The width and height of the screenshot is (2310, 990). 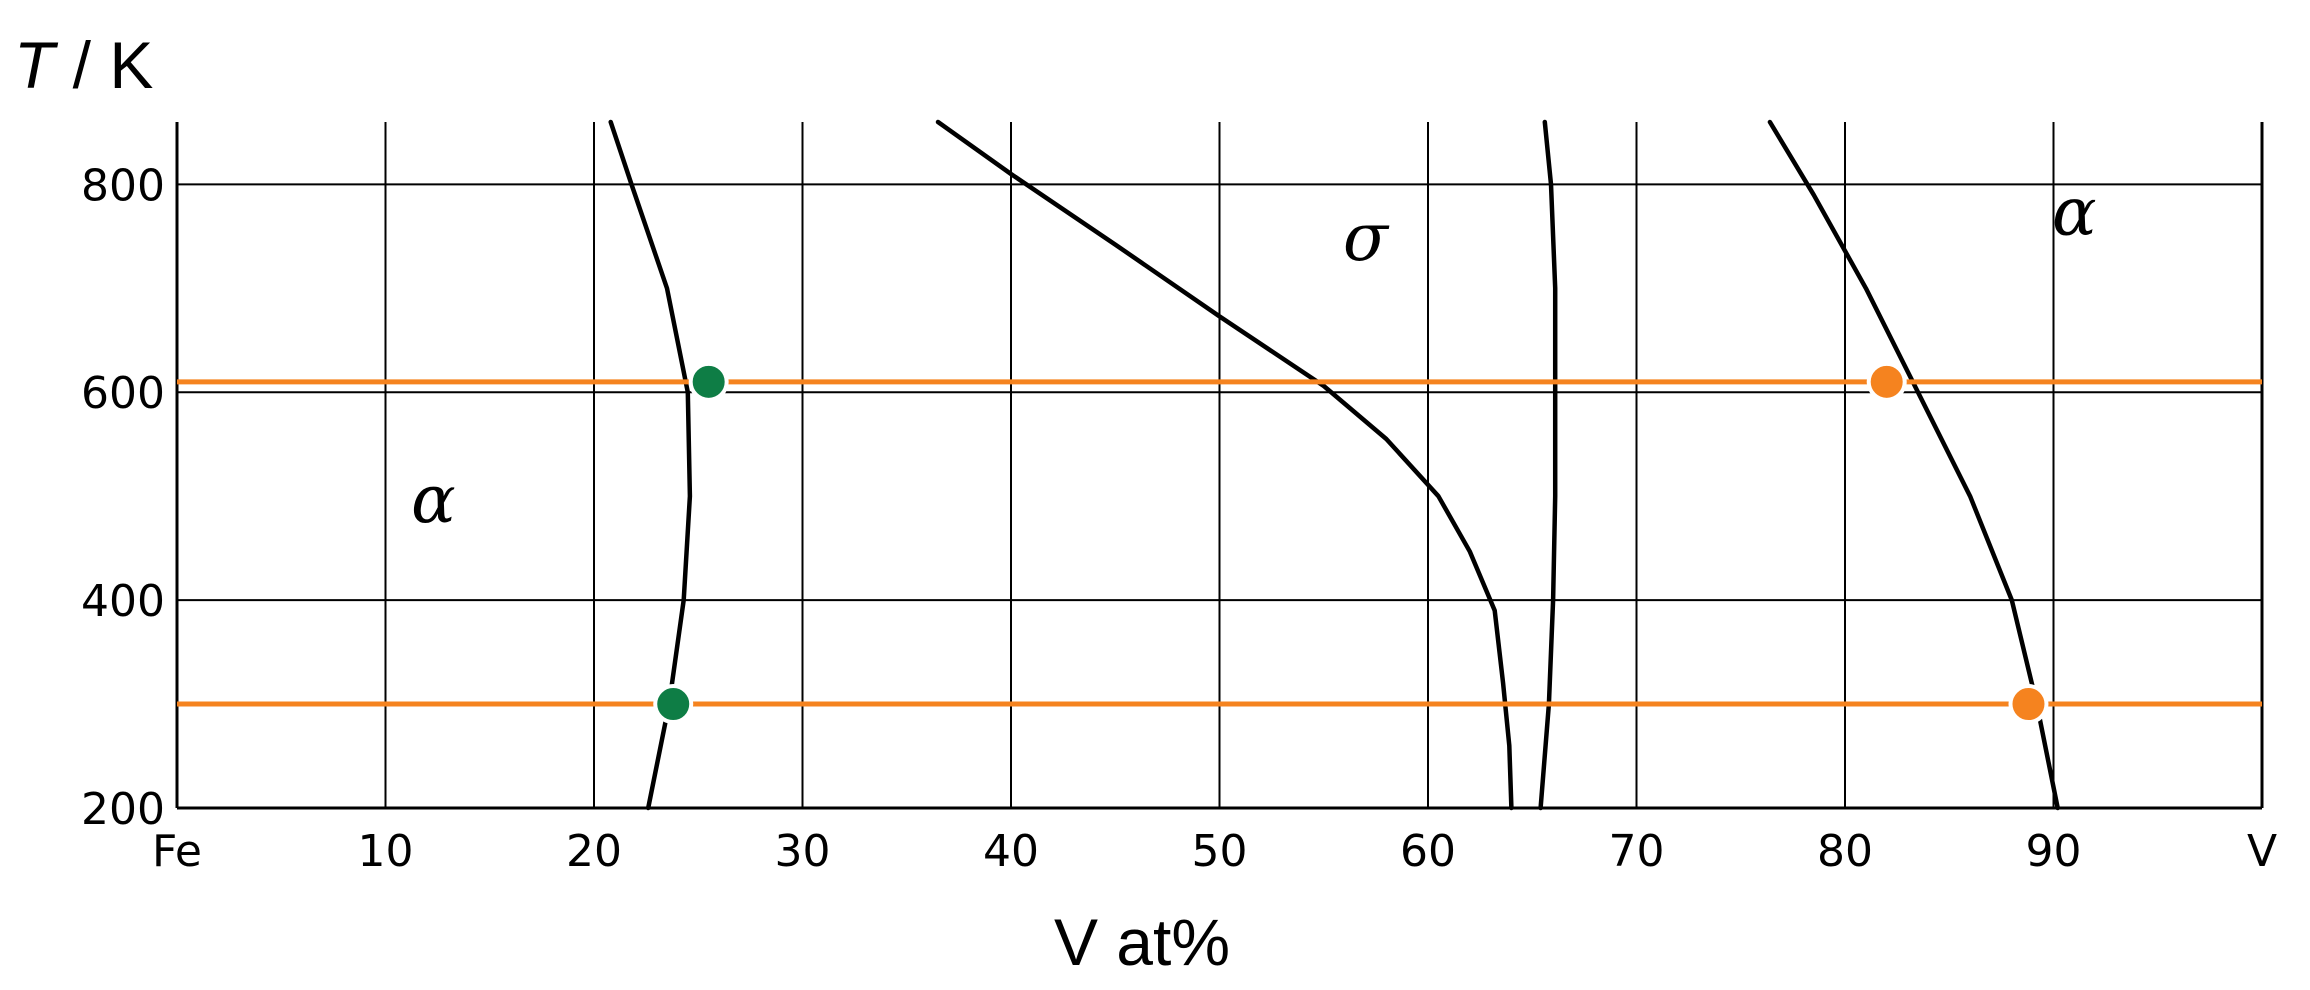 I want to click on y-axis-title-unit: / K, so click(x=103, y=65).